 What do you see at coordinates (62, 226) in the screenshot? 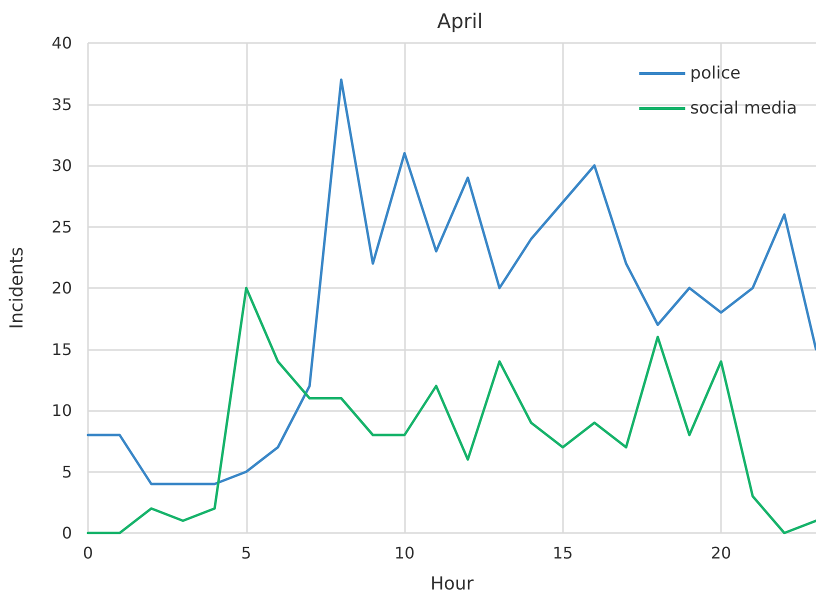
I see `y-tick-label: 25` at bounding box center [62, 226].